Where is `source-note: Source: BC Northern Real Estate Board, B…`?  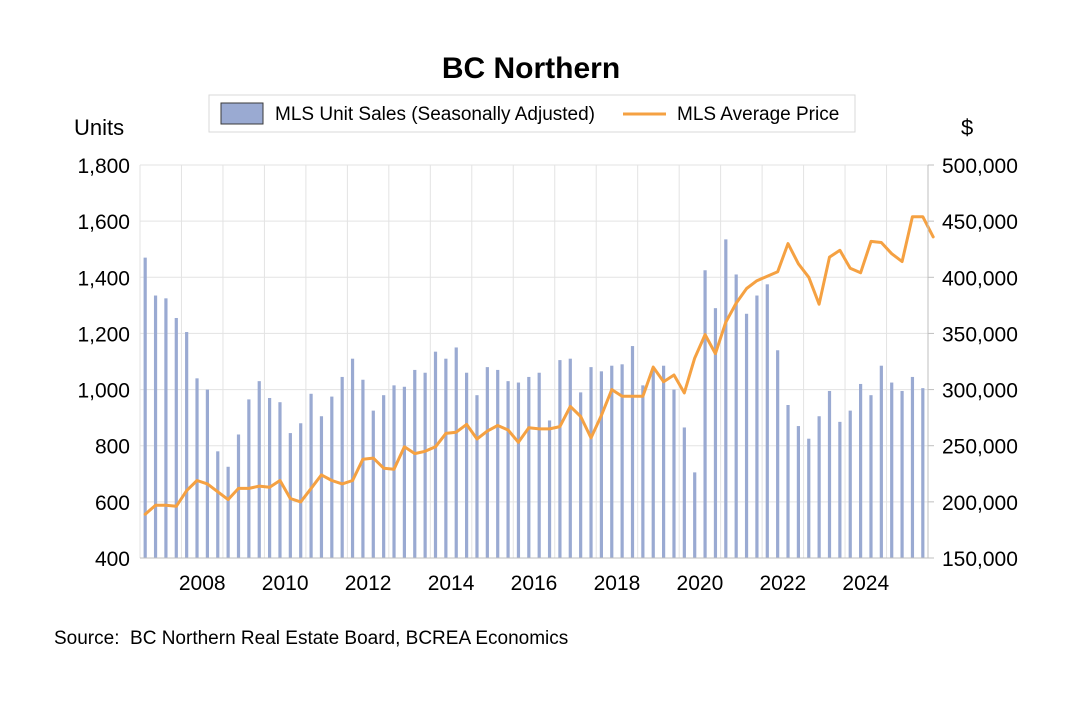
source-note: Source: BC Northern Real Estate Board, B… is located at coordinates (311, 638).